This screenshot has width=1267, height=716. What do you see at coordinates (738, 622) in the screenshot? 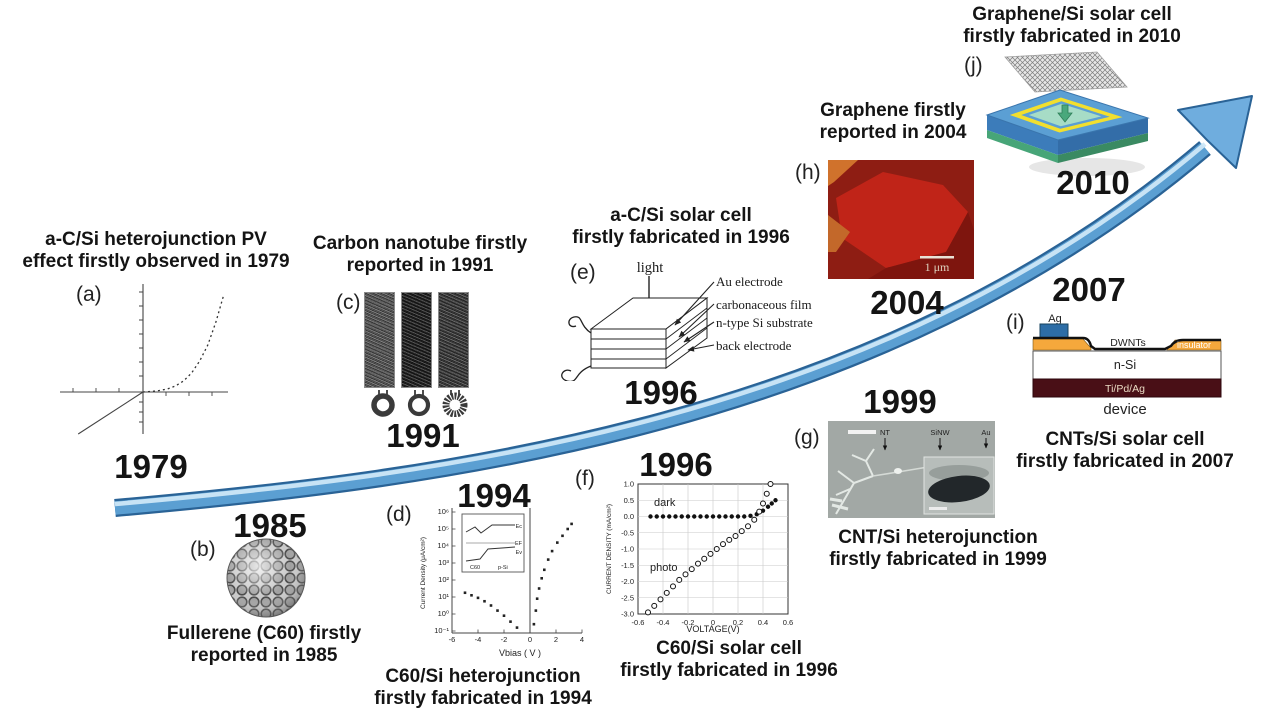
I see `tick-label: 0.2` at bounding box center [738, 622].